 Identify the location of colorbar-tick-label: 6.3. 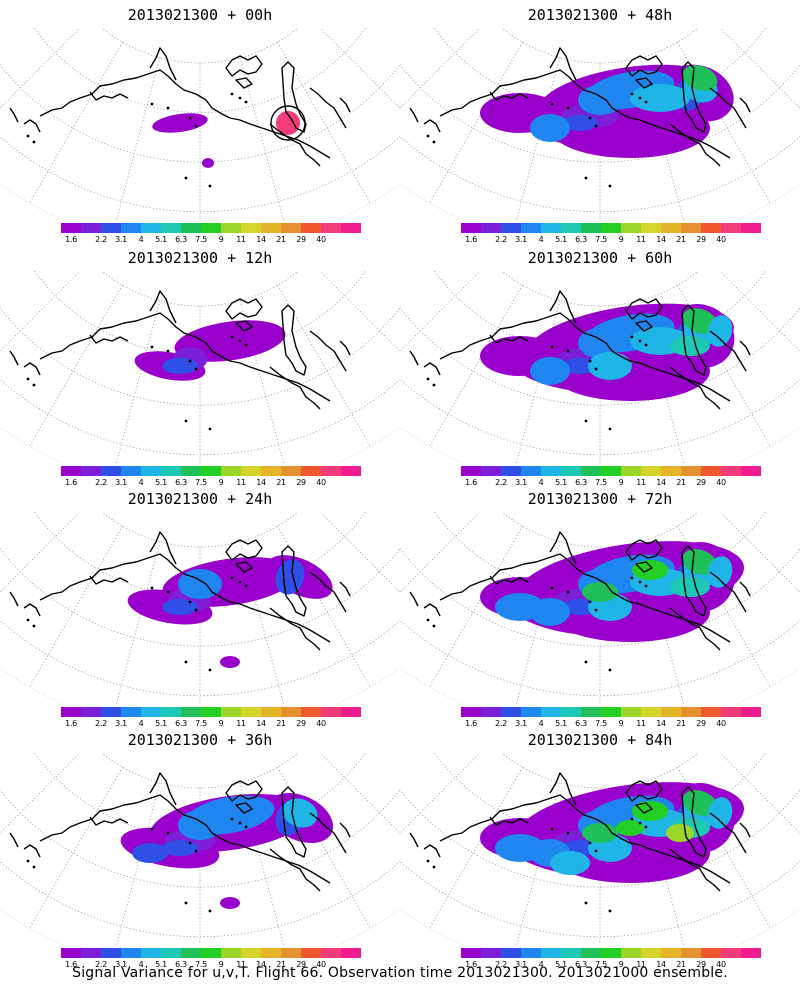
(581, 964).